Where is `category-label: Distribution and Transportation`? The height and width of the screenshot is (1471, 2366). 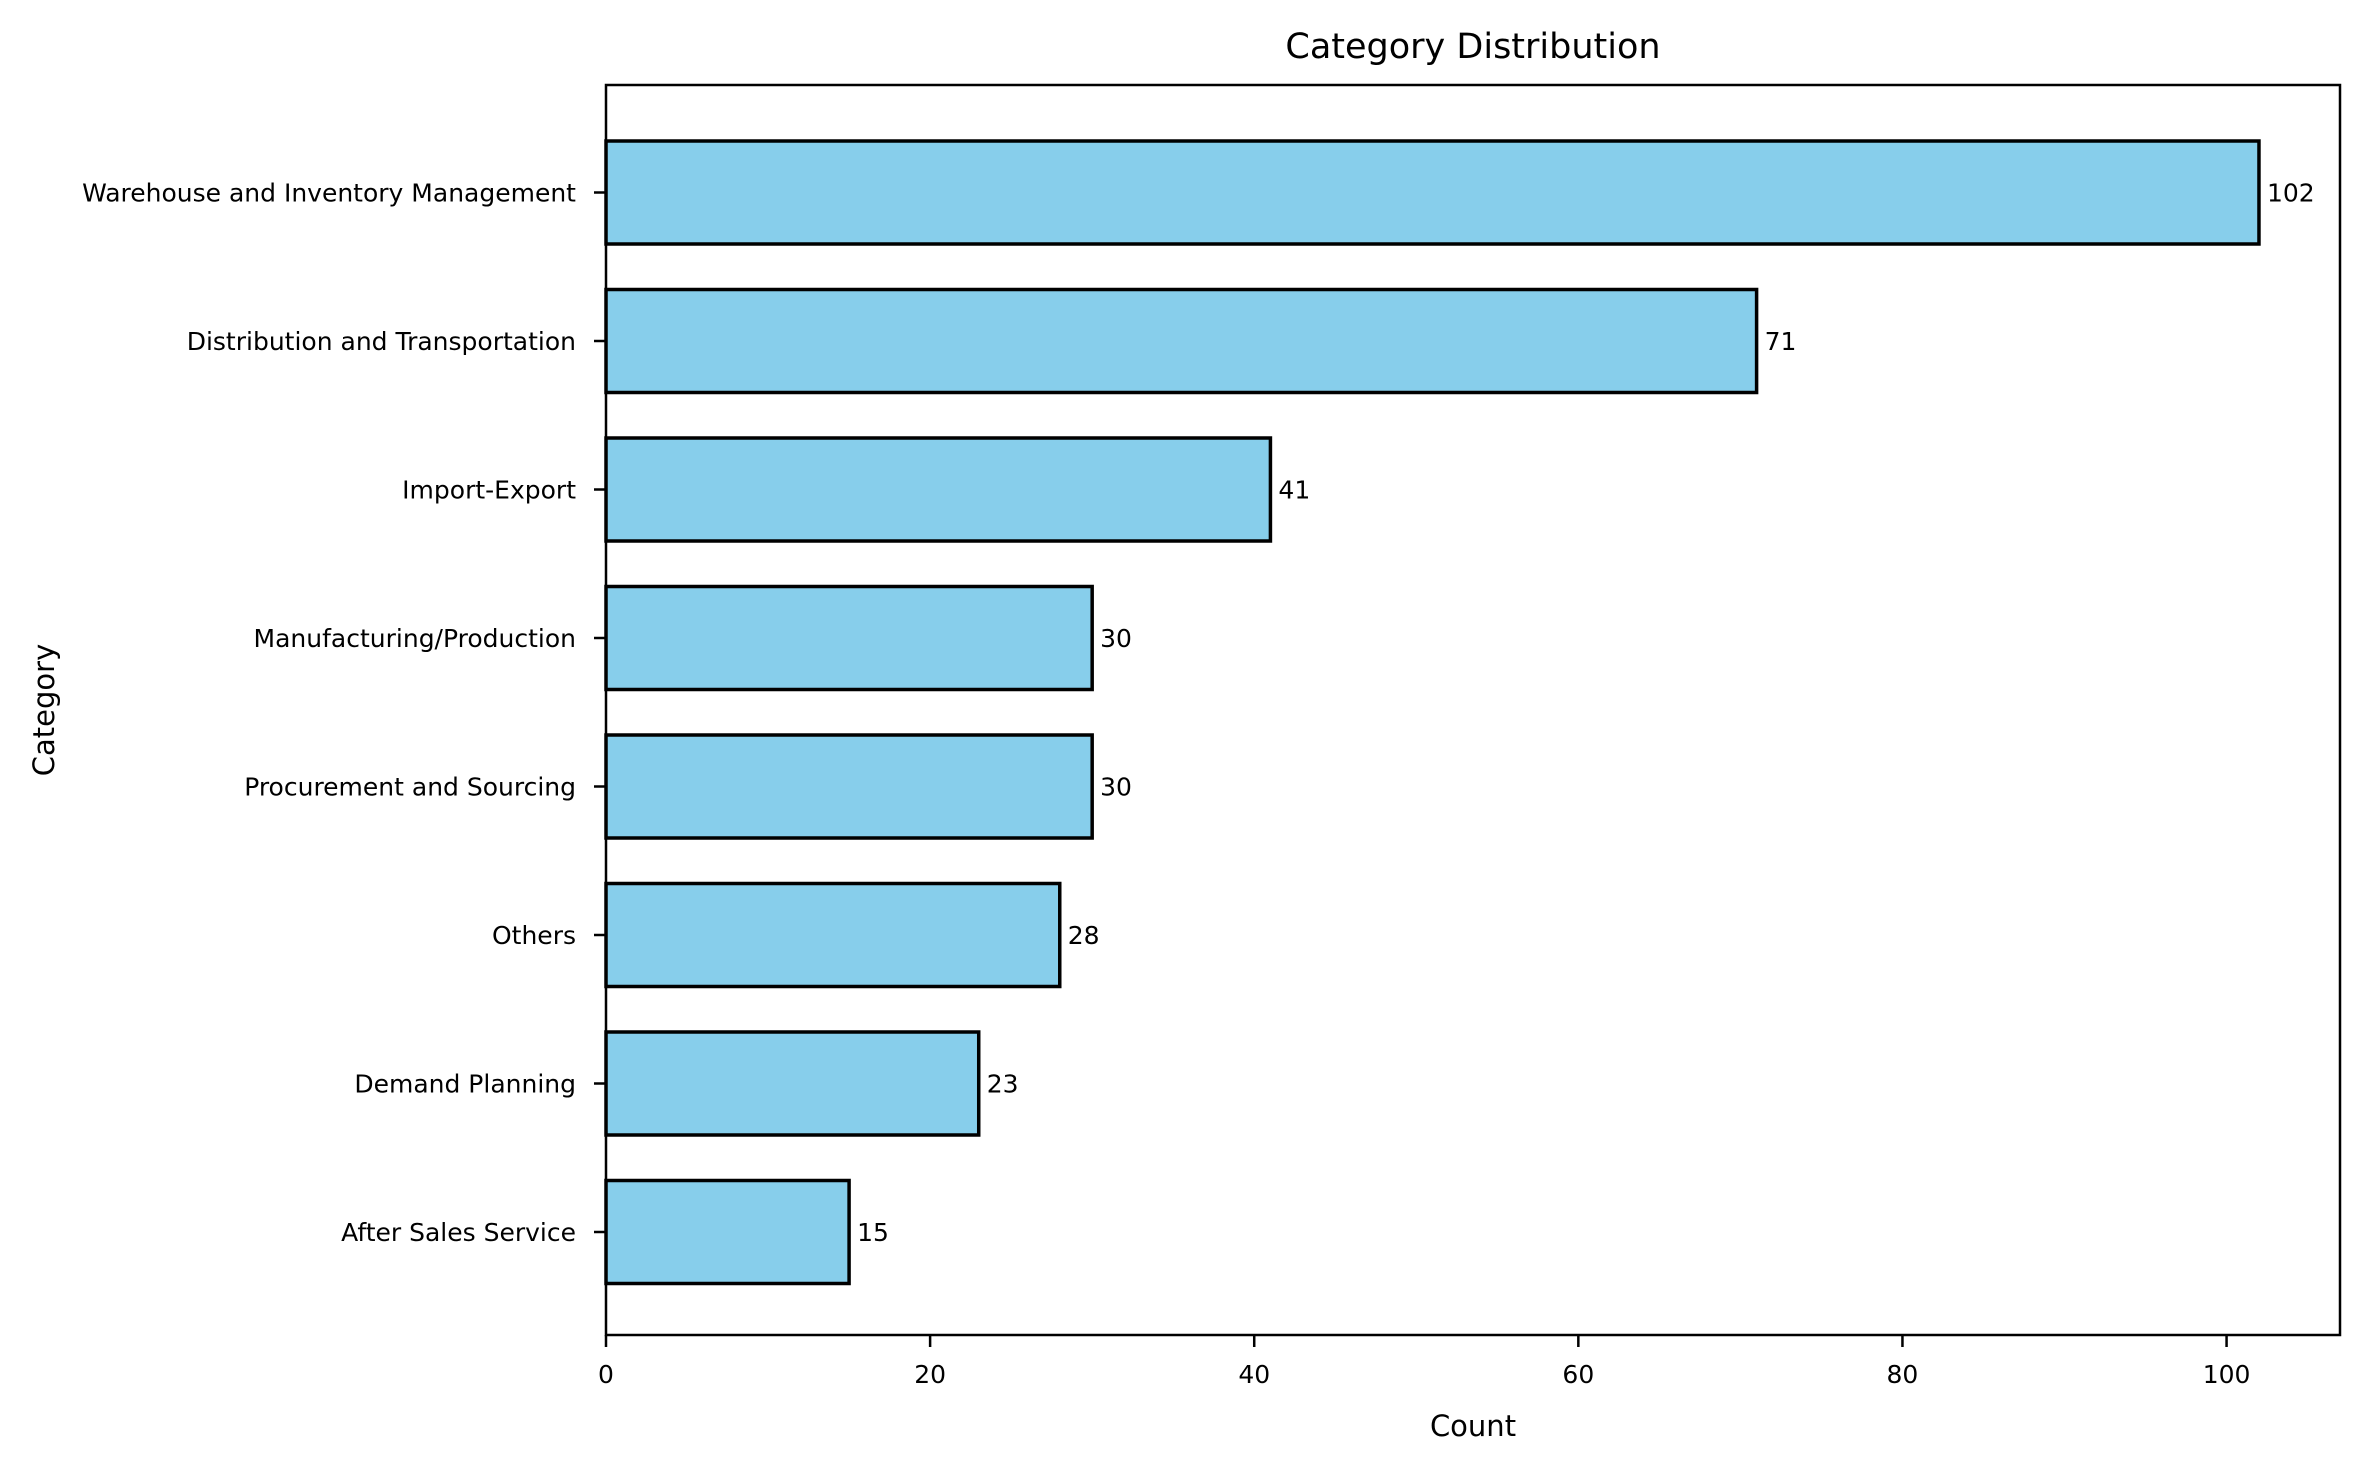 category-label: Distribution and Transportation is located at coordinates (381, 341).